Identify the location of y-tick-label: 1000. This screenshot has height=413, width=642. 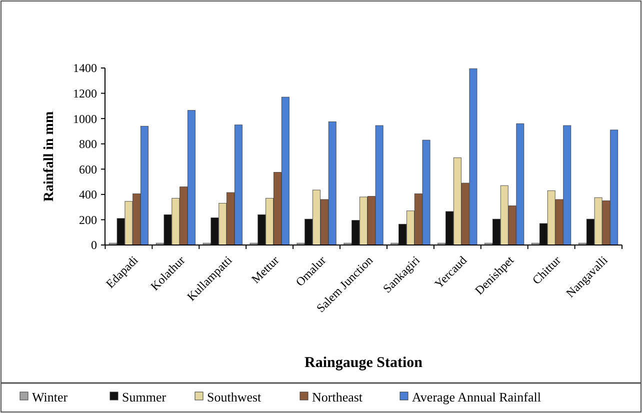
(85, 119).